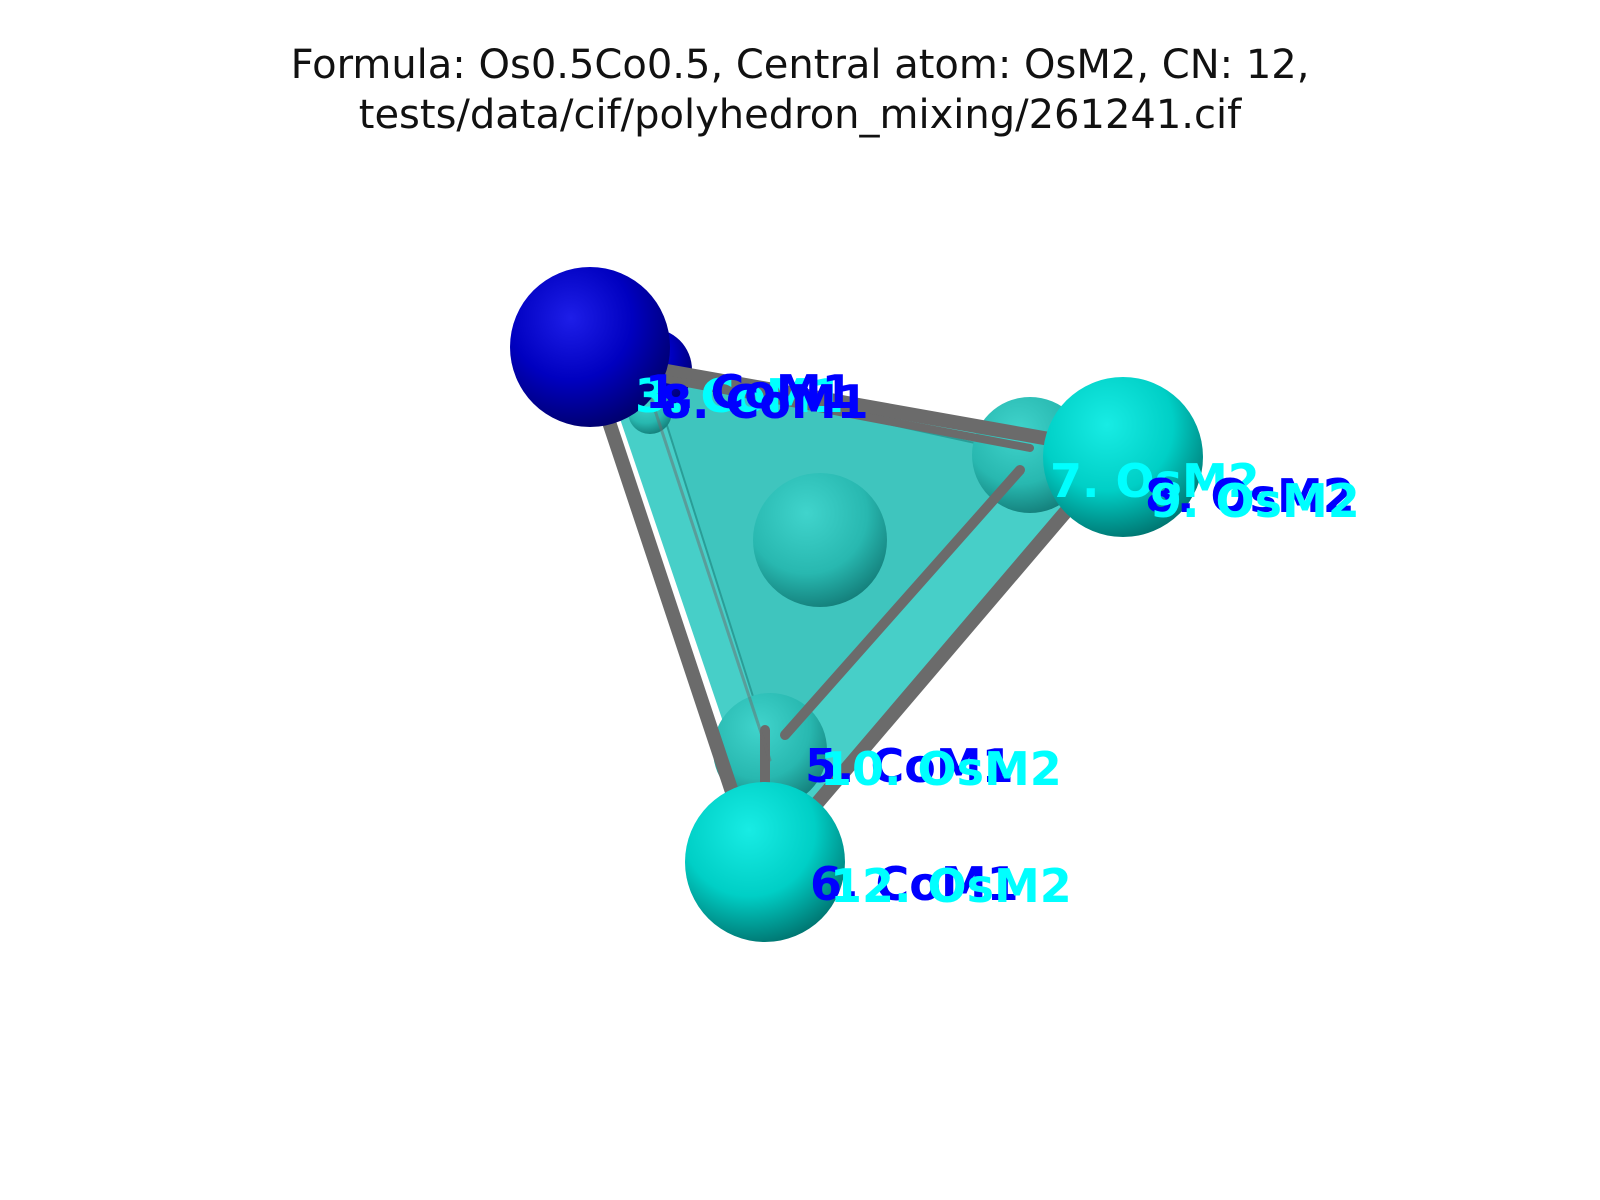 This screenshot has height=1200, width=1600. I want to click on atom-os-os-bottom-front, so click(765, 862).